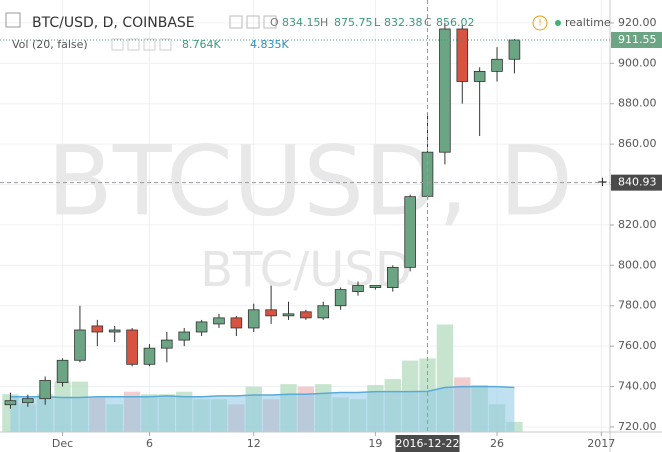  Describe the element at coordinates (201, 44) in the screenshot. I see `volume-value: 8.764K` at that location.